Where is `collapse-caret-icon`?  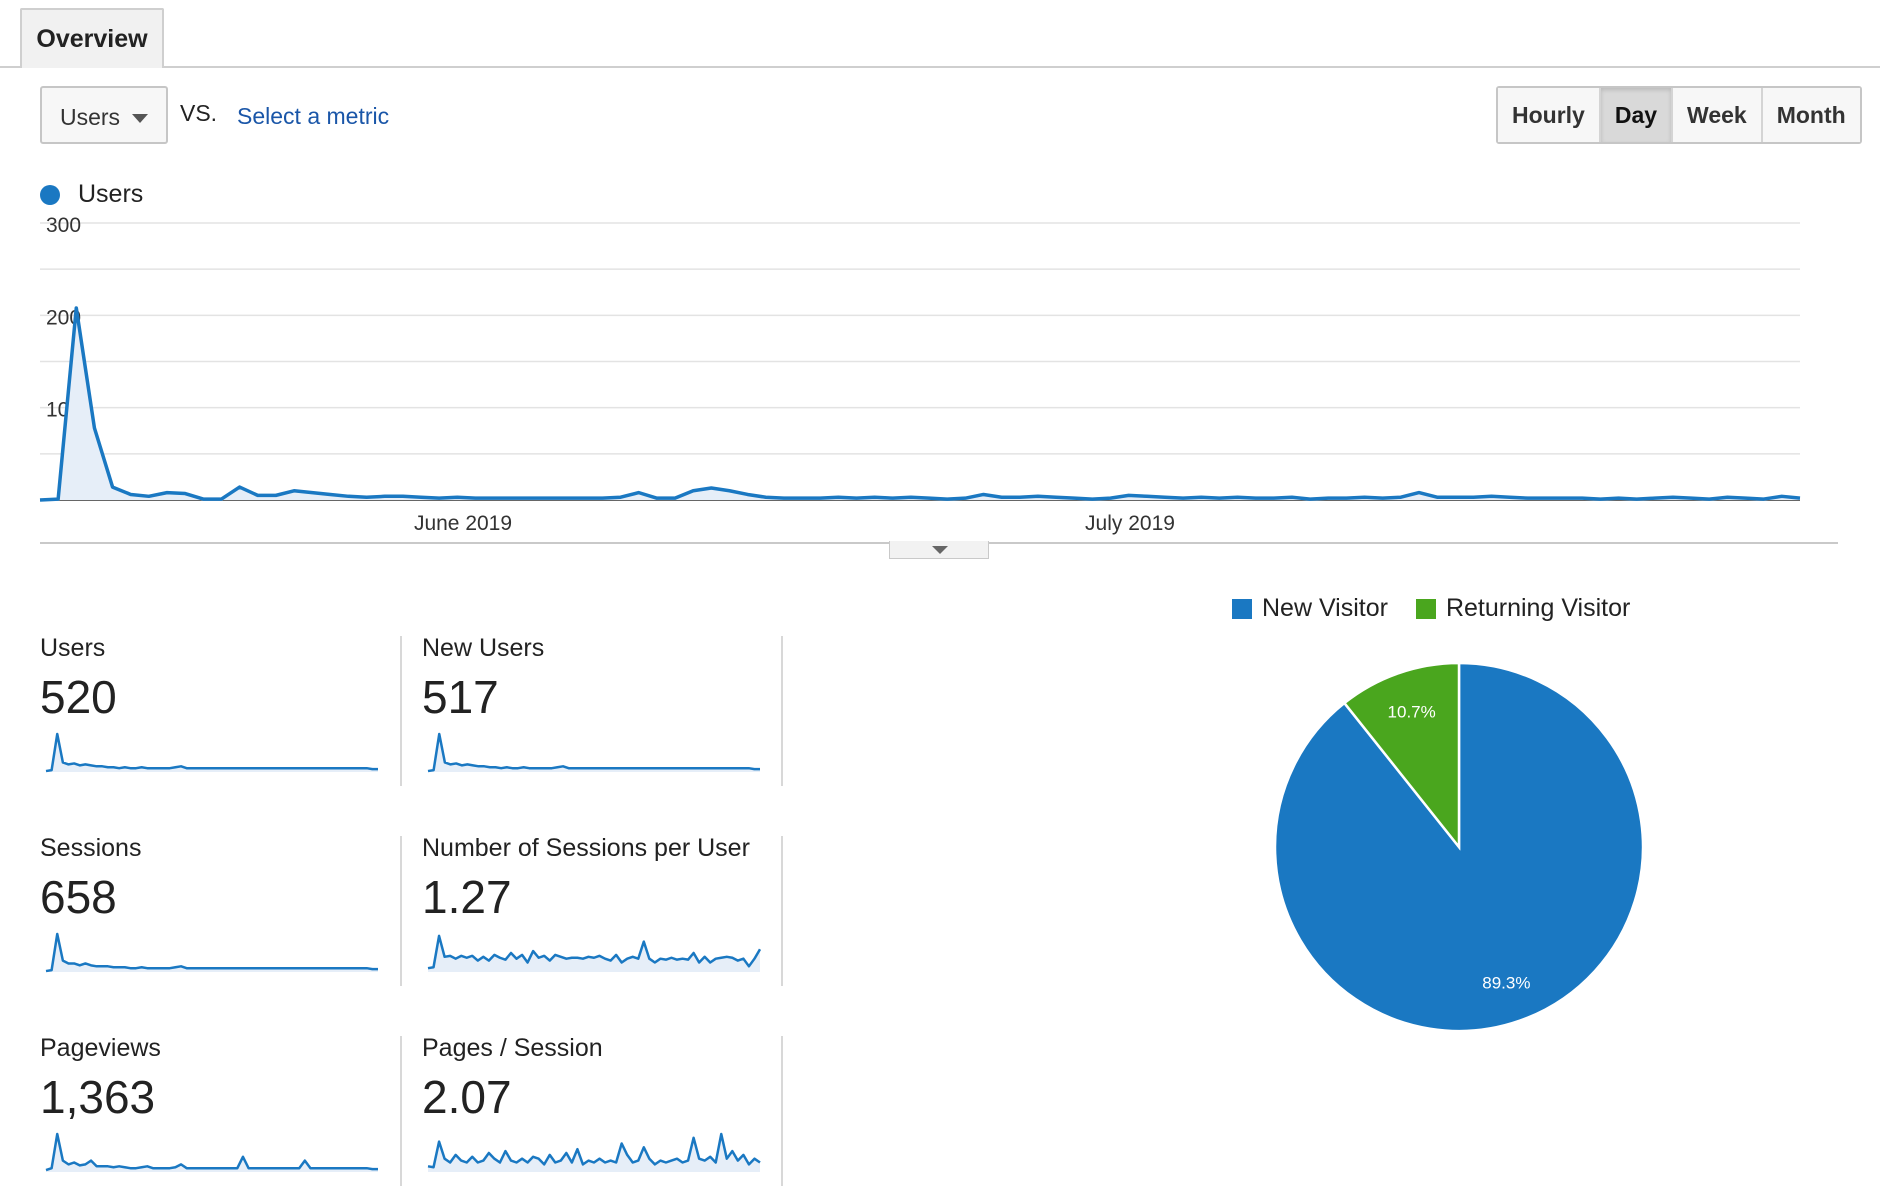
collapse-caret-icon is located at coordinates (940, 550).